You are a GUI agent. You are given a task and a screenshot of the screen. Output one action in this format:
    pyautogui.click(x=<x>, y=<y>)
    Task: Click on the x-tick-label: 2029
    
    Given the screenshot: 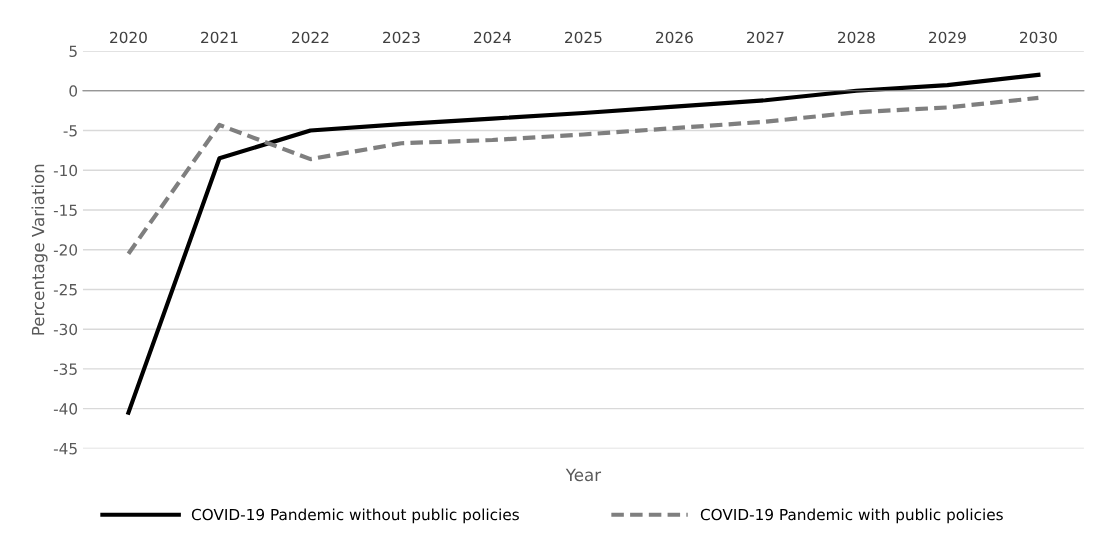 What is the action you would take?
    pyautogui.click(x=947, y=37)
    